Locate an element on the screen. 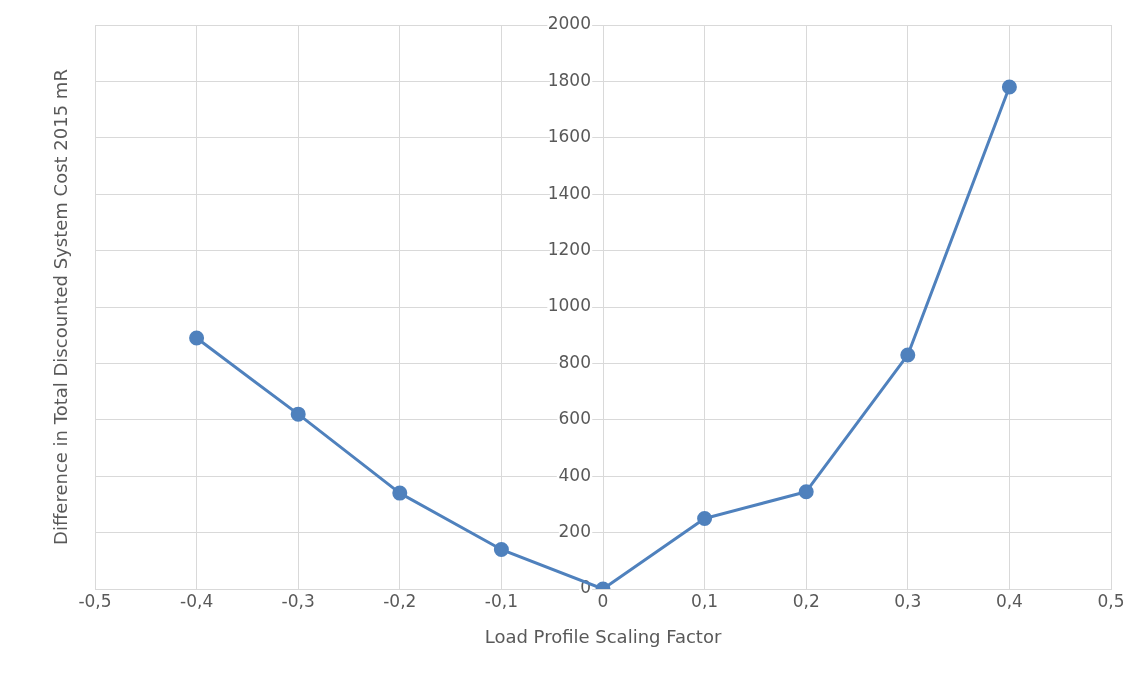 This screenshot has width=1141, height=683. x-tick-label: -0,3 is located at coordinates (298, 600).